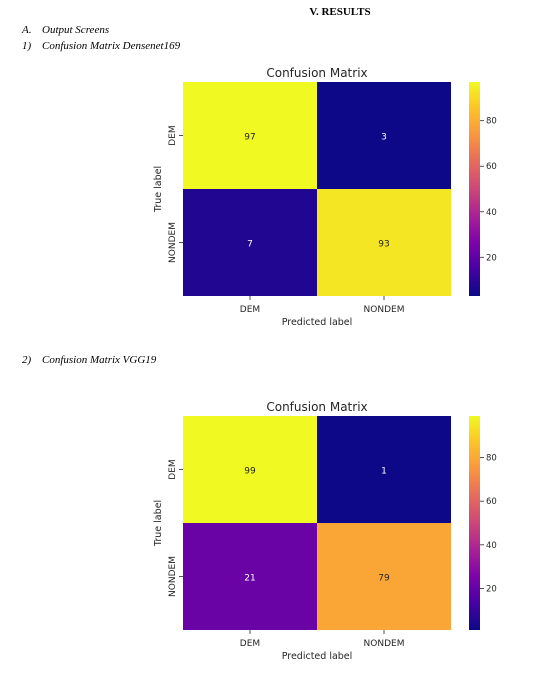 This screenshot has height=684, width=547. I want to click on item-1-heading: 1) Confusion Matrix Densenet169, so click(101, 46).